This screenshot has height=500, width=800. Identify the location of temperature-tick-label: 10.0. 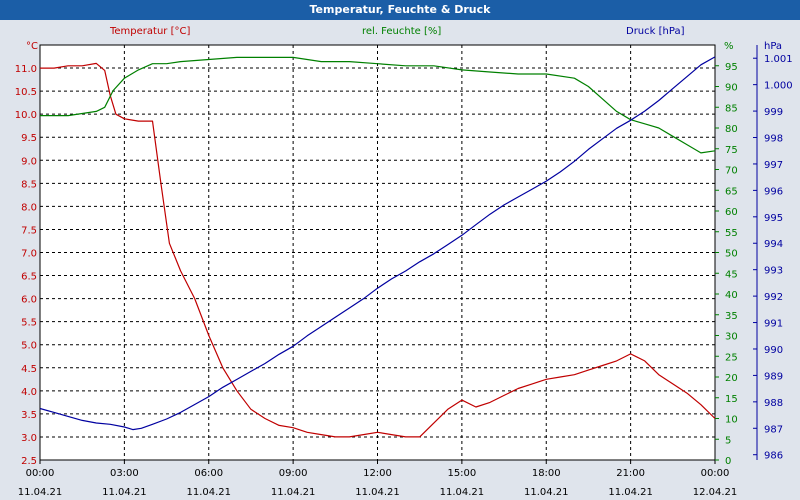
(26, 115).